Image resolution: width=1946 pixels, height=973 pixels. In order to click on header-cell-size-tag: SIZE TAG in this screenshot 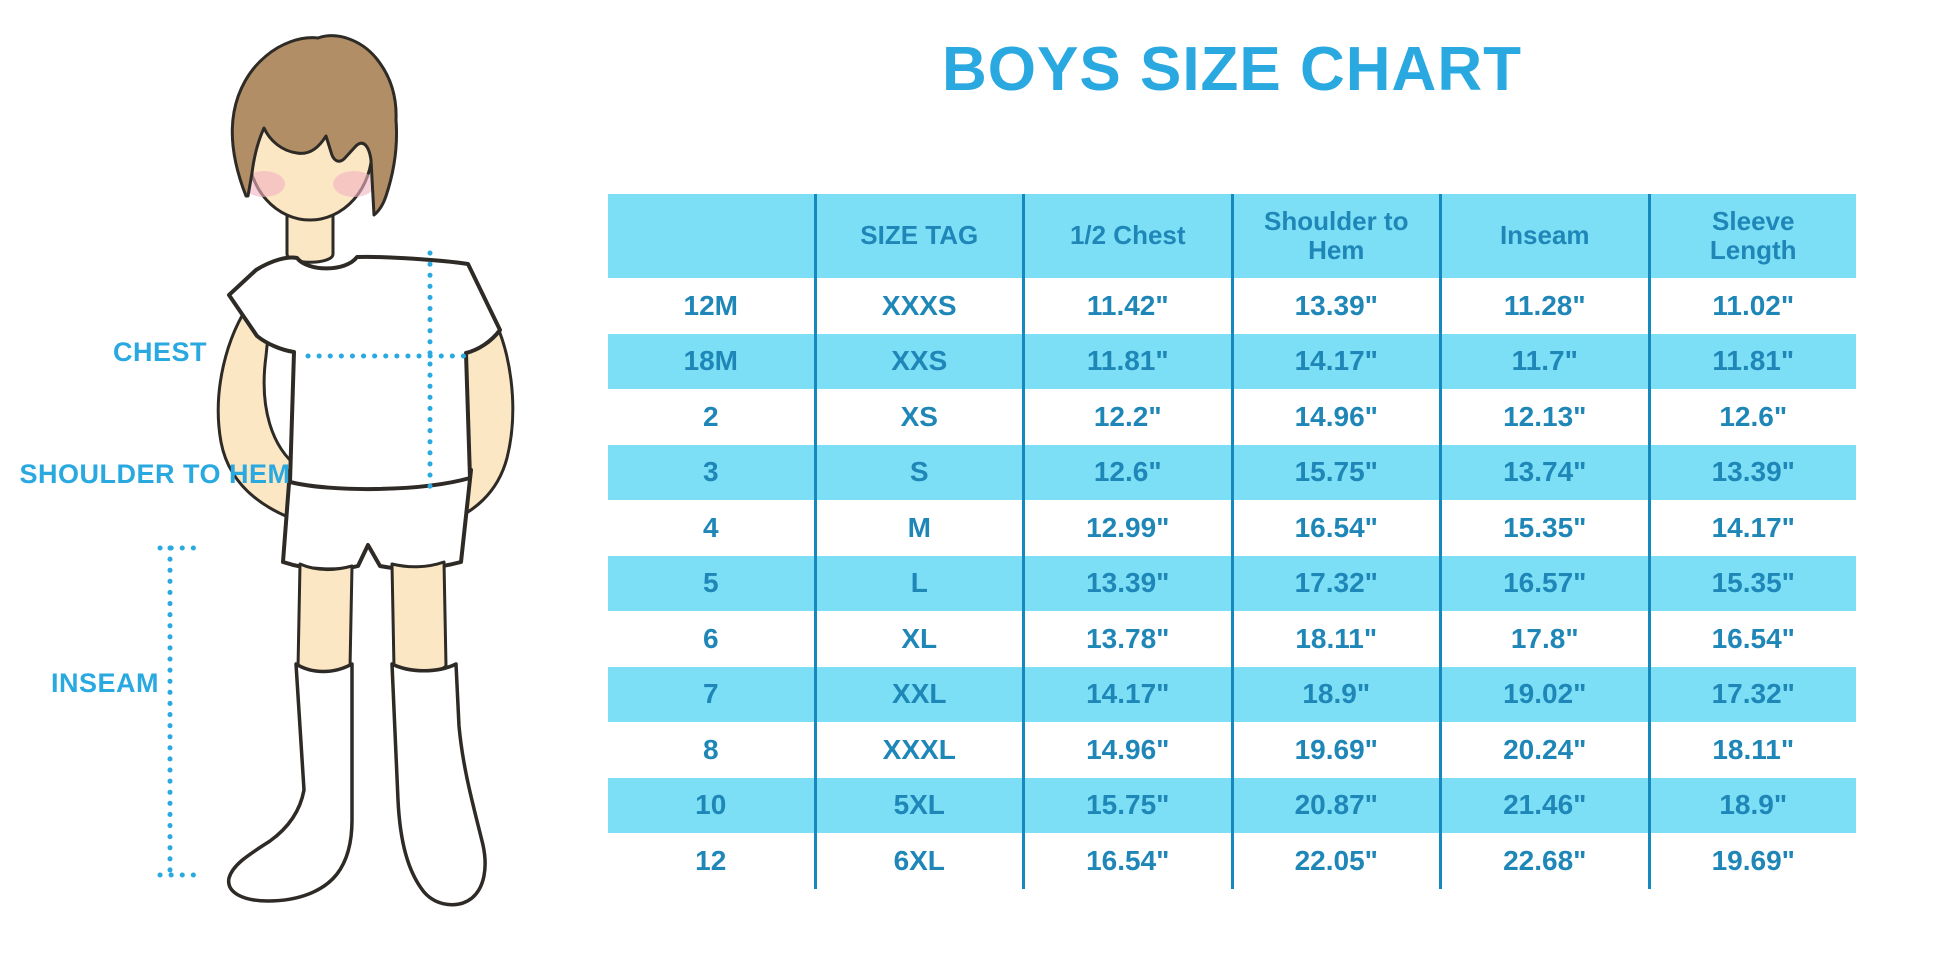, I will do `click(918, 236)`.